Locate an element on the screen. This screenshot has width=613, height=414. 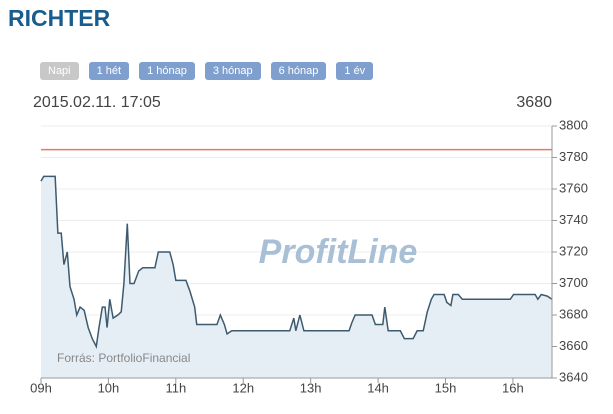
timestamp: 2015.02.11. 17:05 is located at coordinates (97, 102).